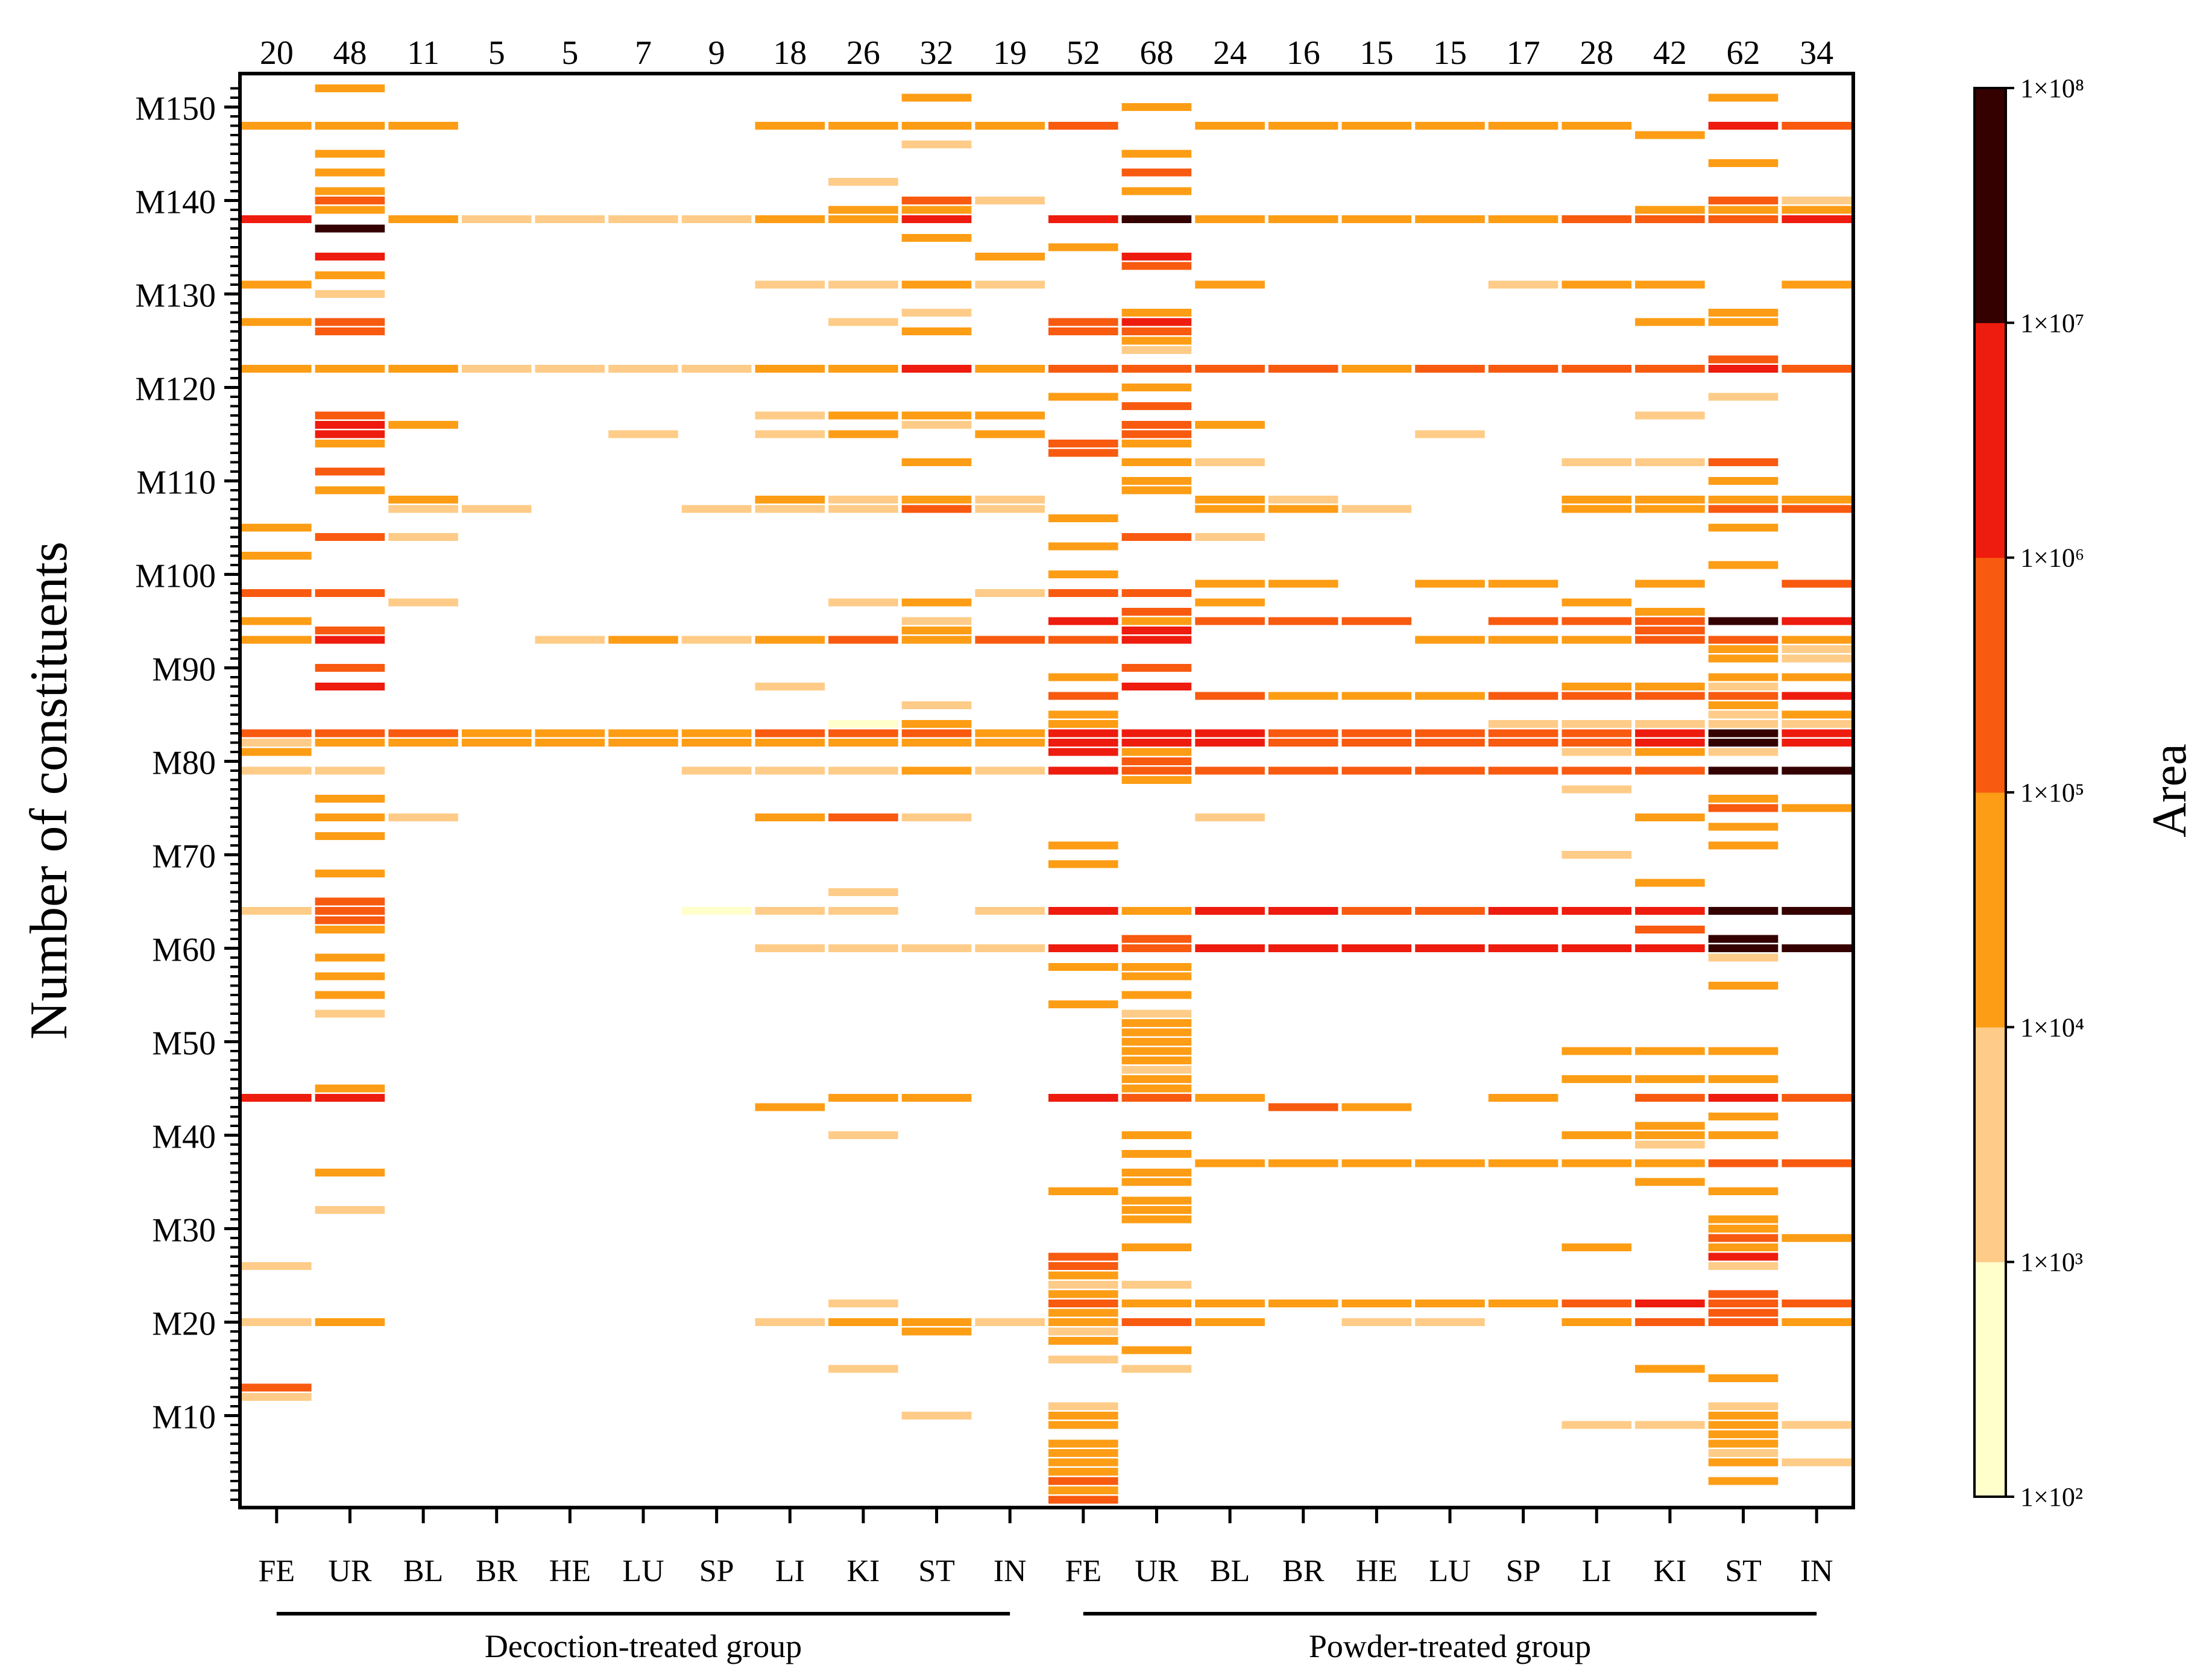 The width and height of the screenshot is (2212, 1674). I want to click on heatmap-cell-li-m20, so click(790, 1322).